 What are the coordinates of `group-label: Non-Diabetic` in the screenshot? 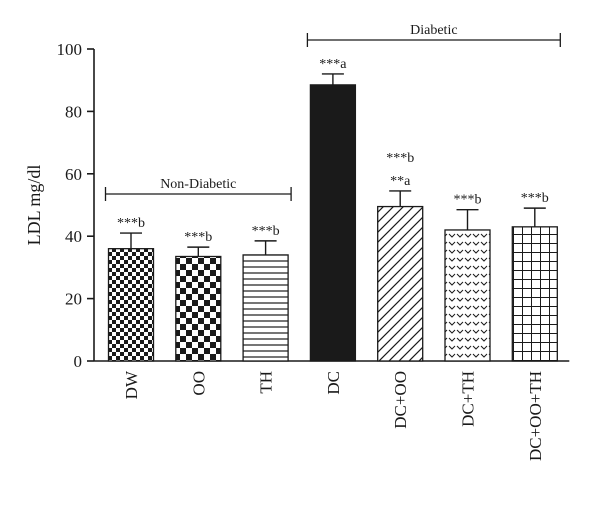 It's located at (198, 184).